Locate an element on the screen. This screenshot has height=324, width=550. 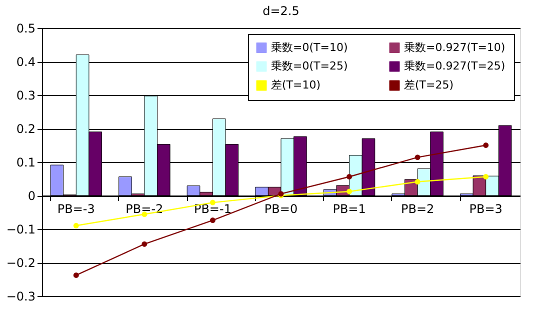
x-tick-label: PB=1 is located at coordinates (349, 209).